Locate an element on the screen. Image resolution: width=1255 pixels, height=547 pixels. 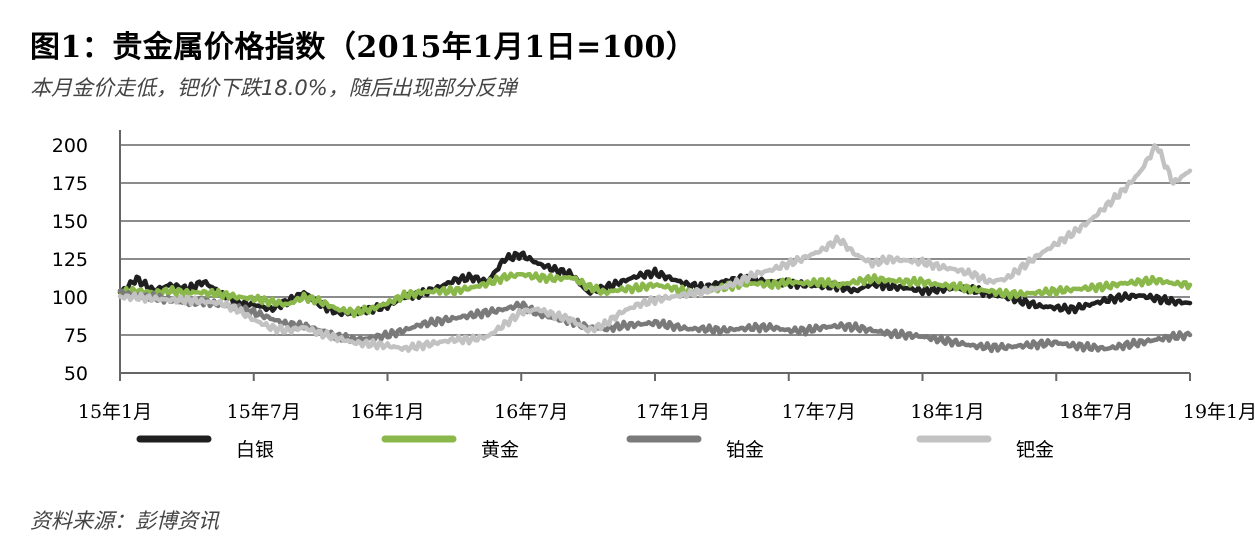
legend-label: 铂金 is located at coordinates (745, 450).